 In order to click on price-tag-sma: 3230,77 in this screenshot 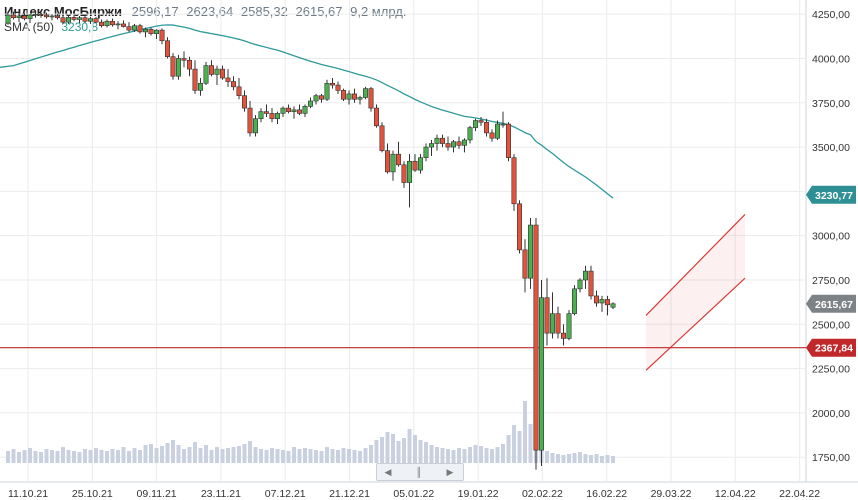, I will do `click(831, 194)`.